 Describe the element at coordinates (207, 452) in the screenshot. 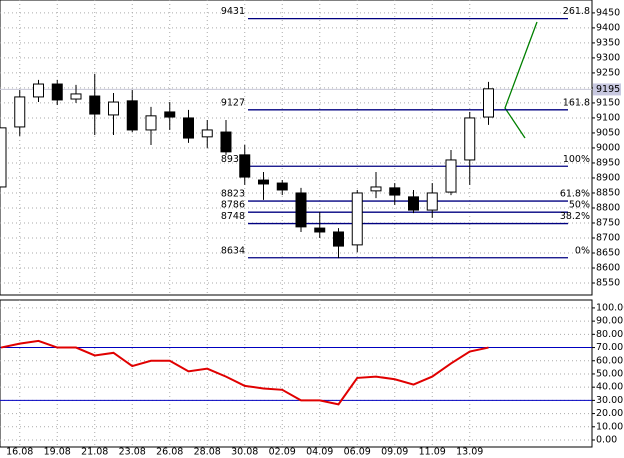

I see `x-tick-label: 28.08` at that location.